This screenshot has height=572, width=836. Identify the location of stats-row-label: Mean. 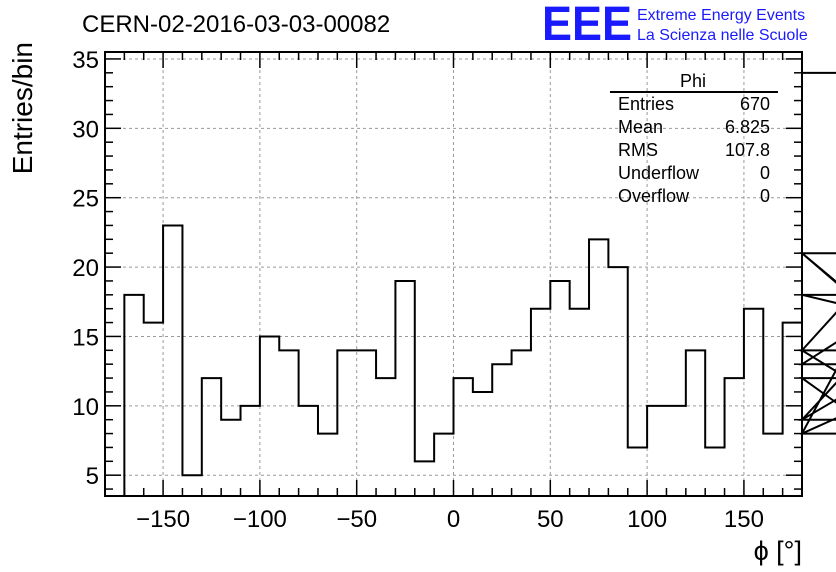
(640, 127).